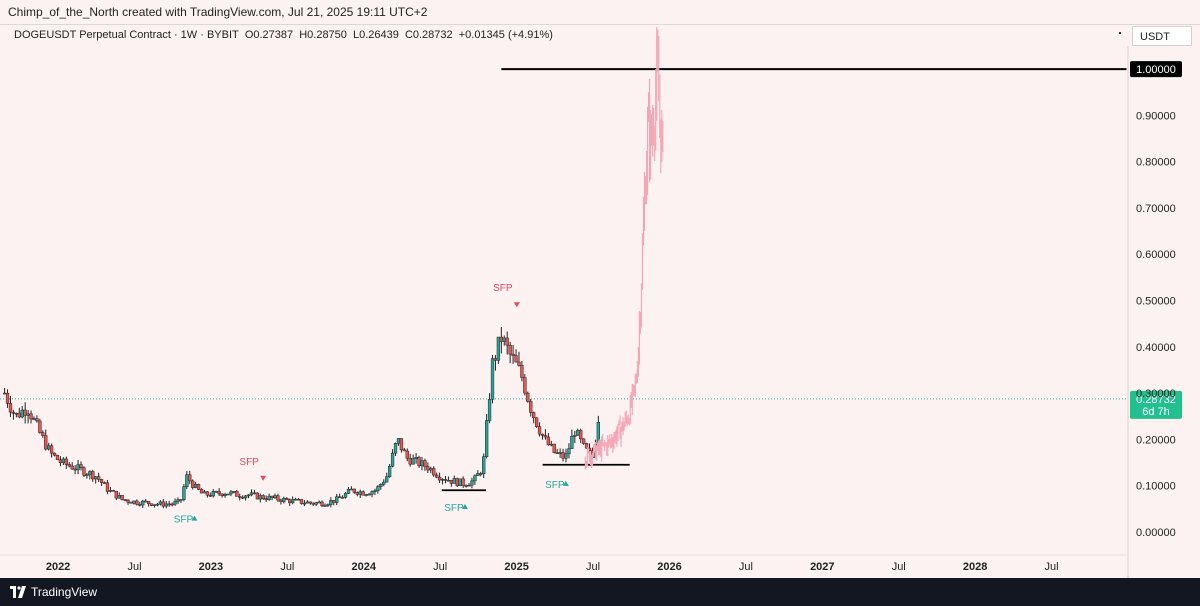 The height and width of the screenshot is (606, 1200). Describe the element at coordinates (1156, 533) in the screenshot. I see `y-tick-label: 0.00000` at that location.